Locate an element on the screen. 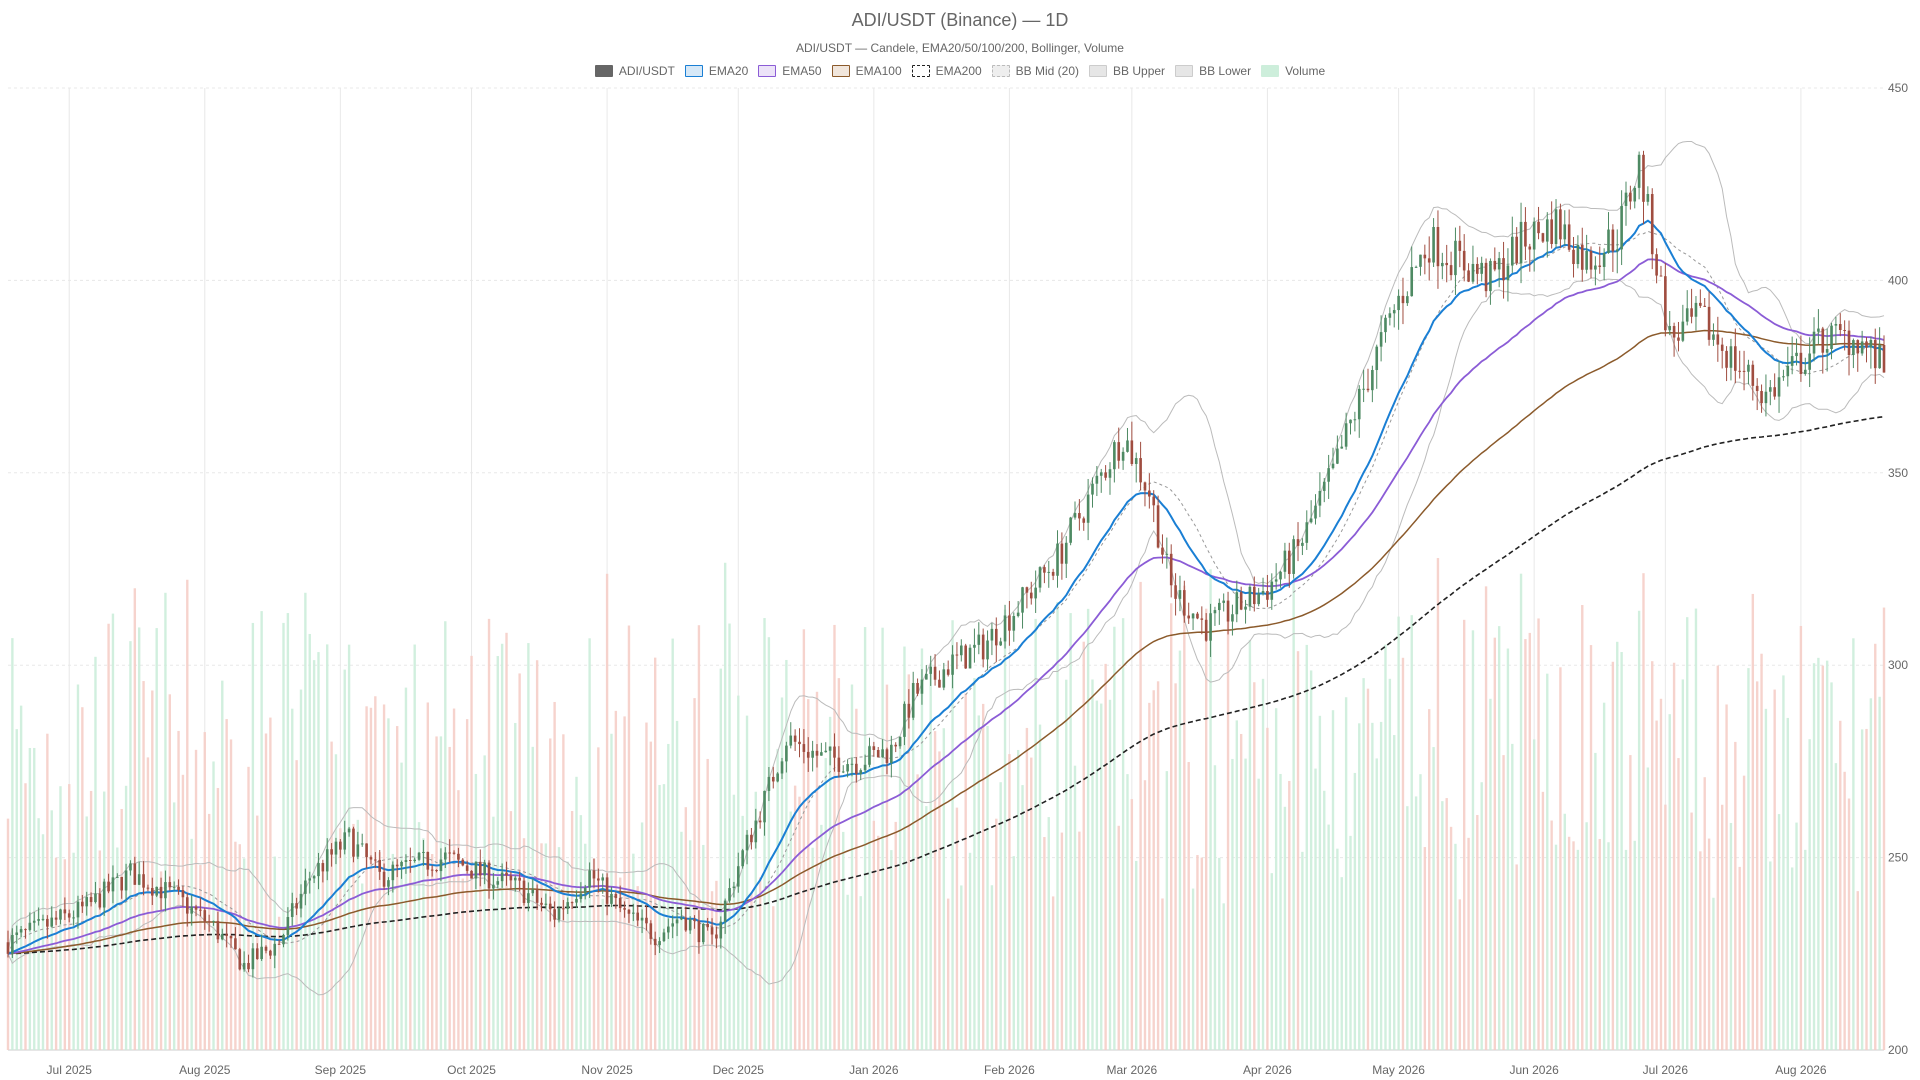  legend-item-bb-upper: BB Upper is located at coordinates (1127, 71).